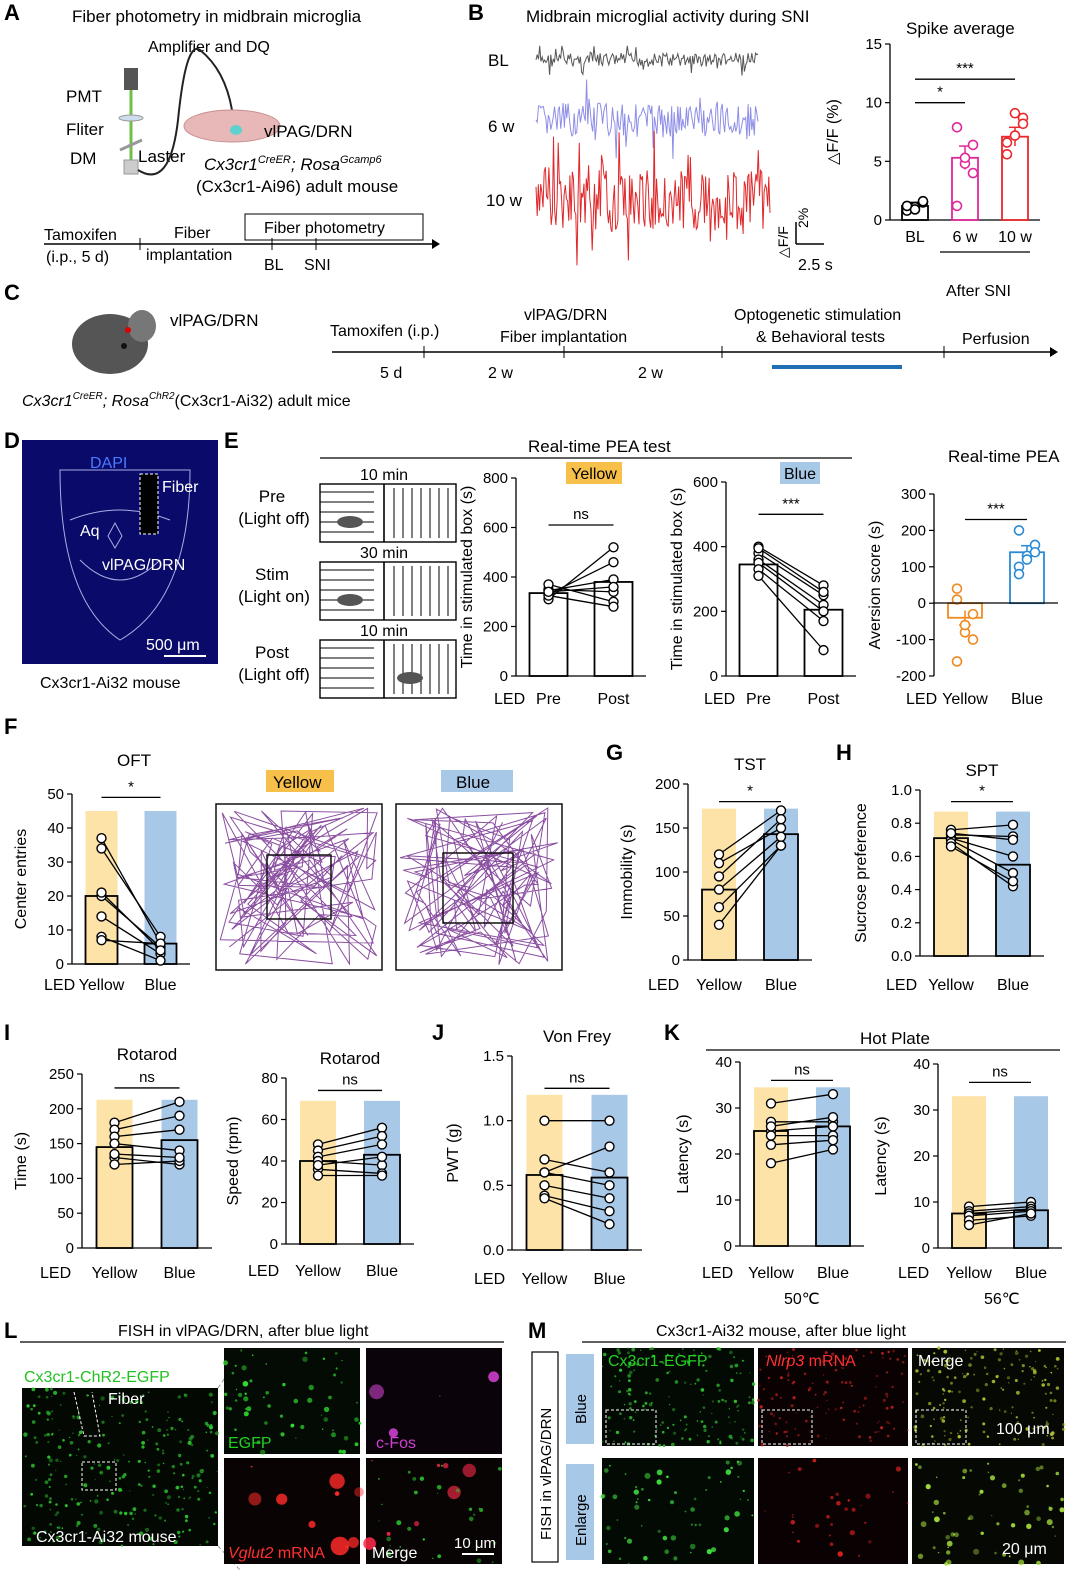  Describe the element at coordinates (7, 1032) in the screenshot. I see `panel-i-label: I` at that location.